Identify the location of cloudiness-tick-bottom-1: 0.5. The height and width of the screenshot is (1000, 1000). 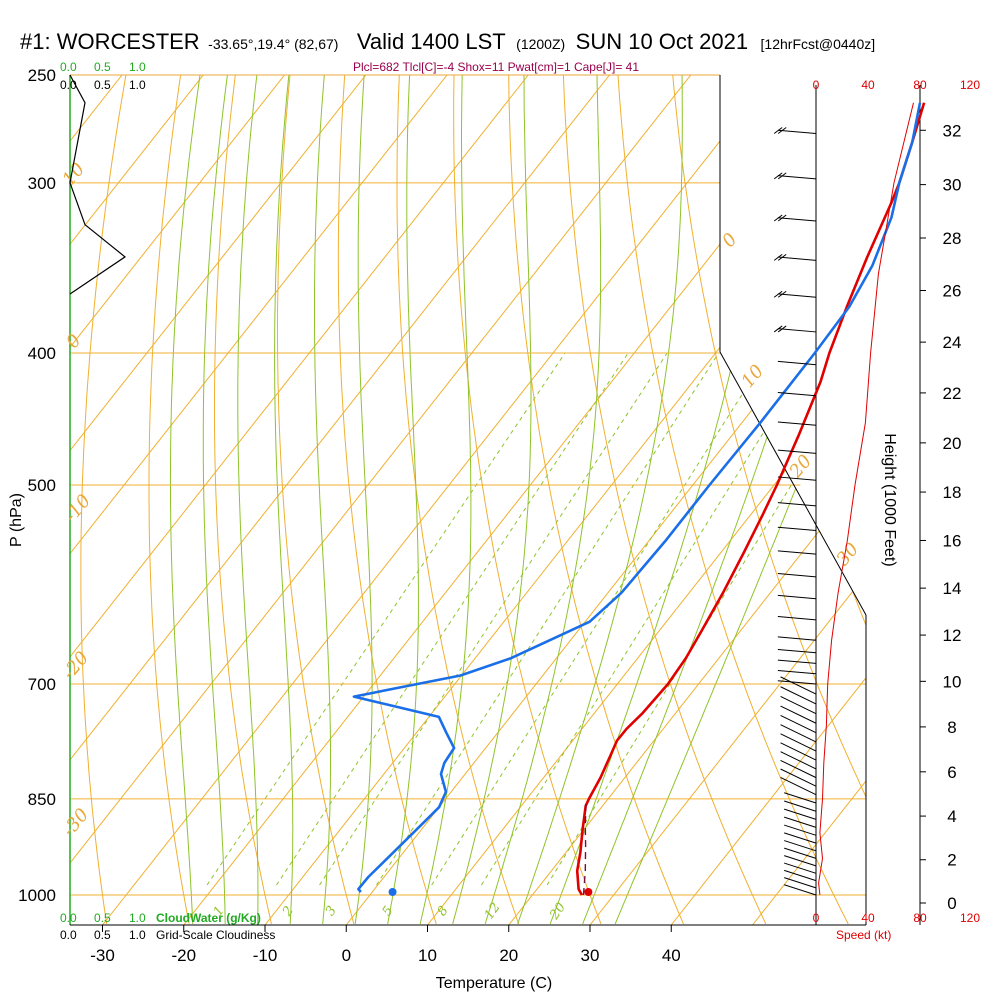
(102, 935).